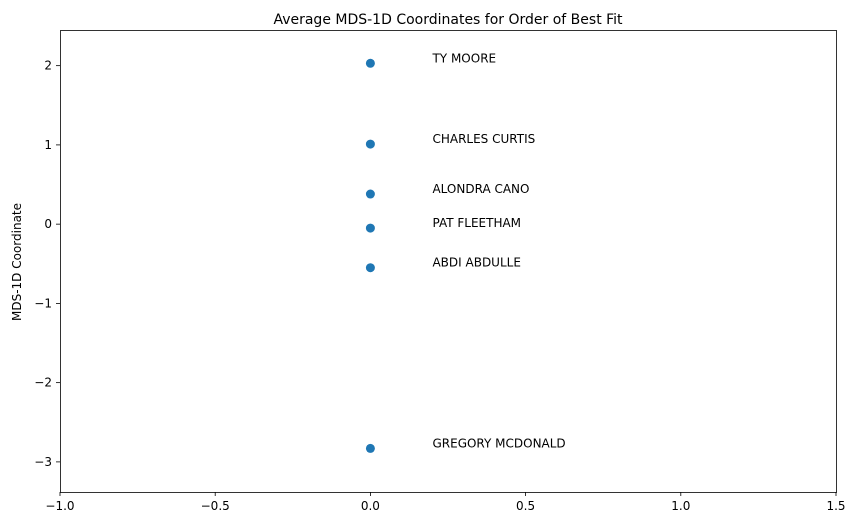 This screenshot has height=528, width=855. What do you see at coordinates (48, 66) in the screenshot?
I see `y-tick-label: 2` at bounding box center [48, 66].